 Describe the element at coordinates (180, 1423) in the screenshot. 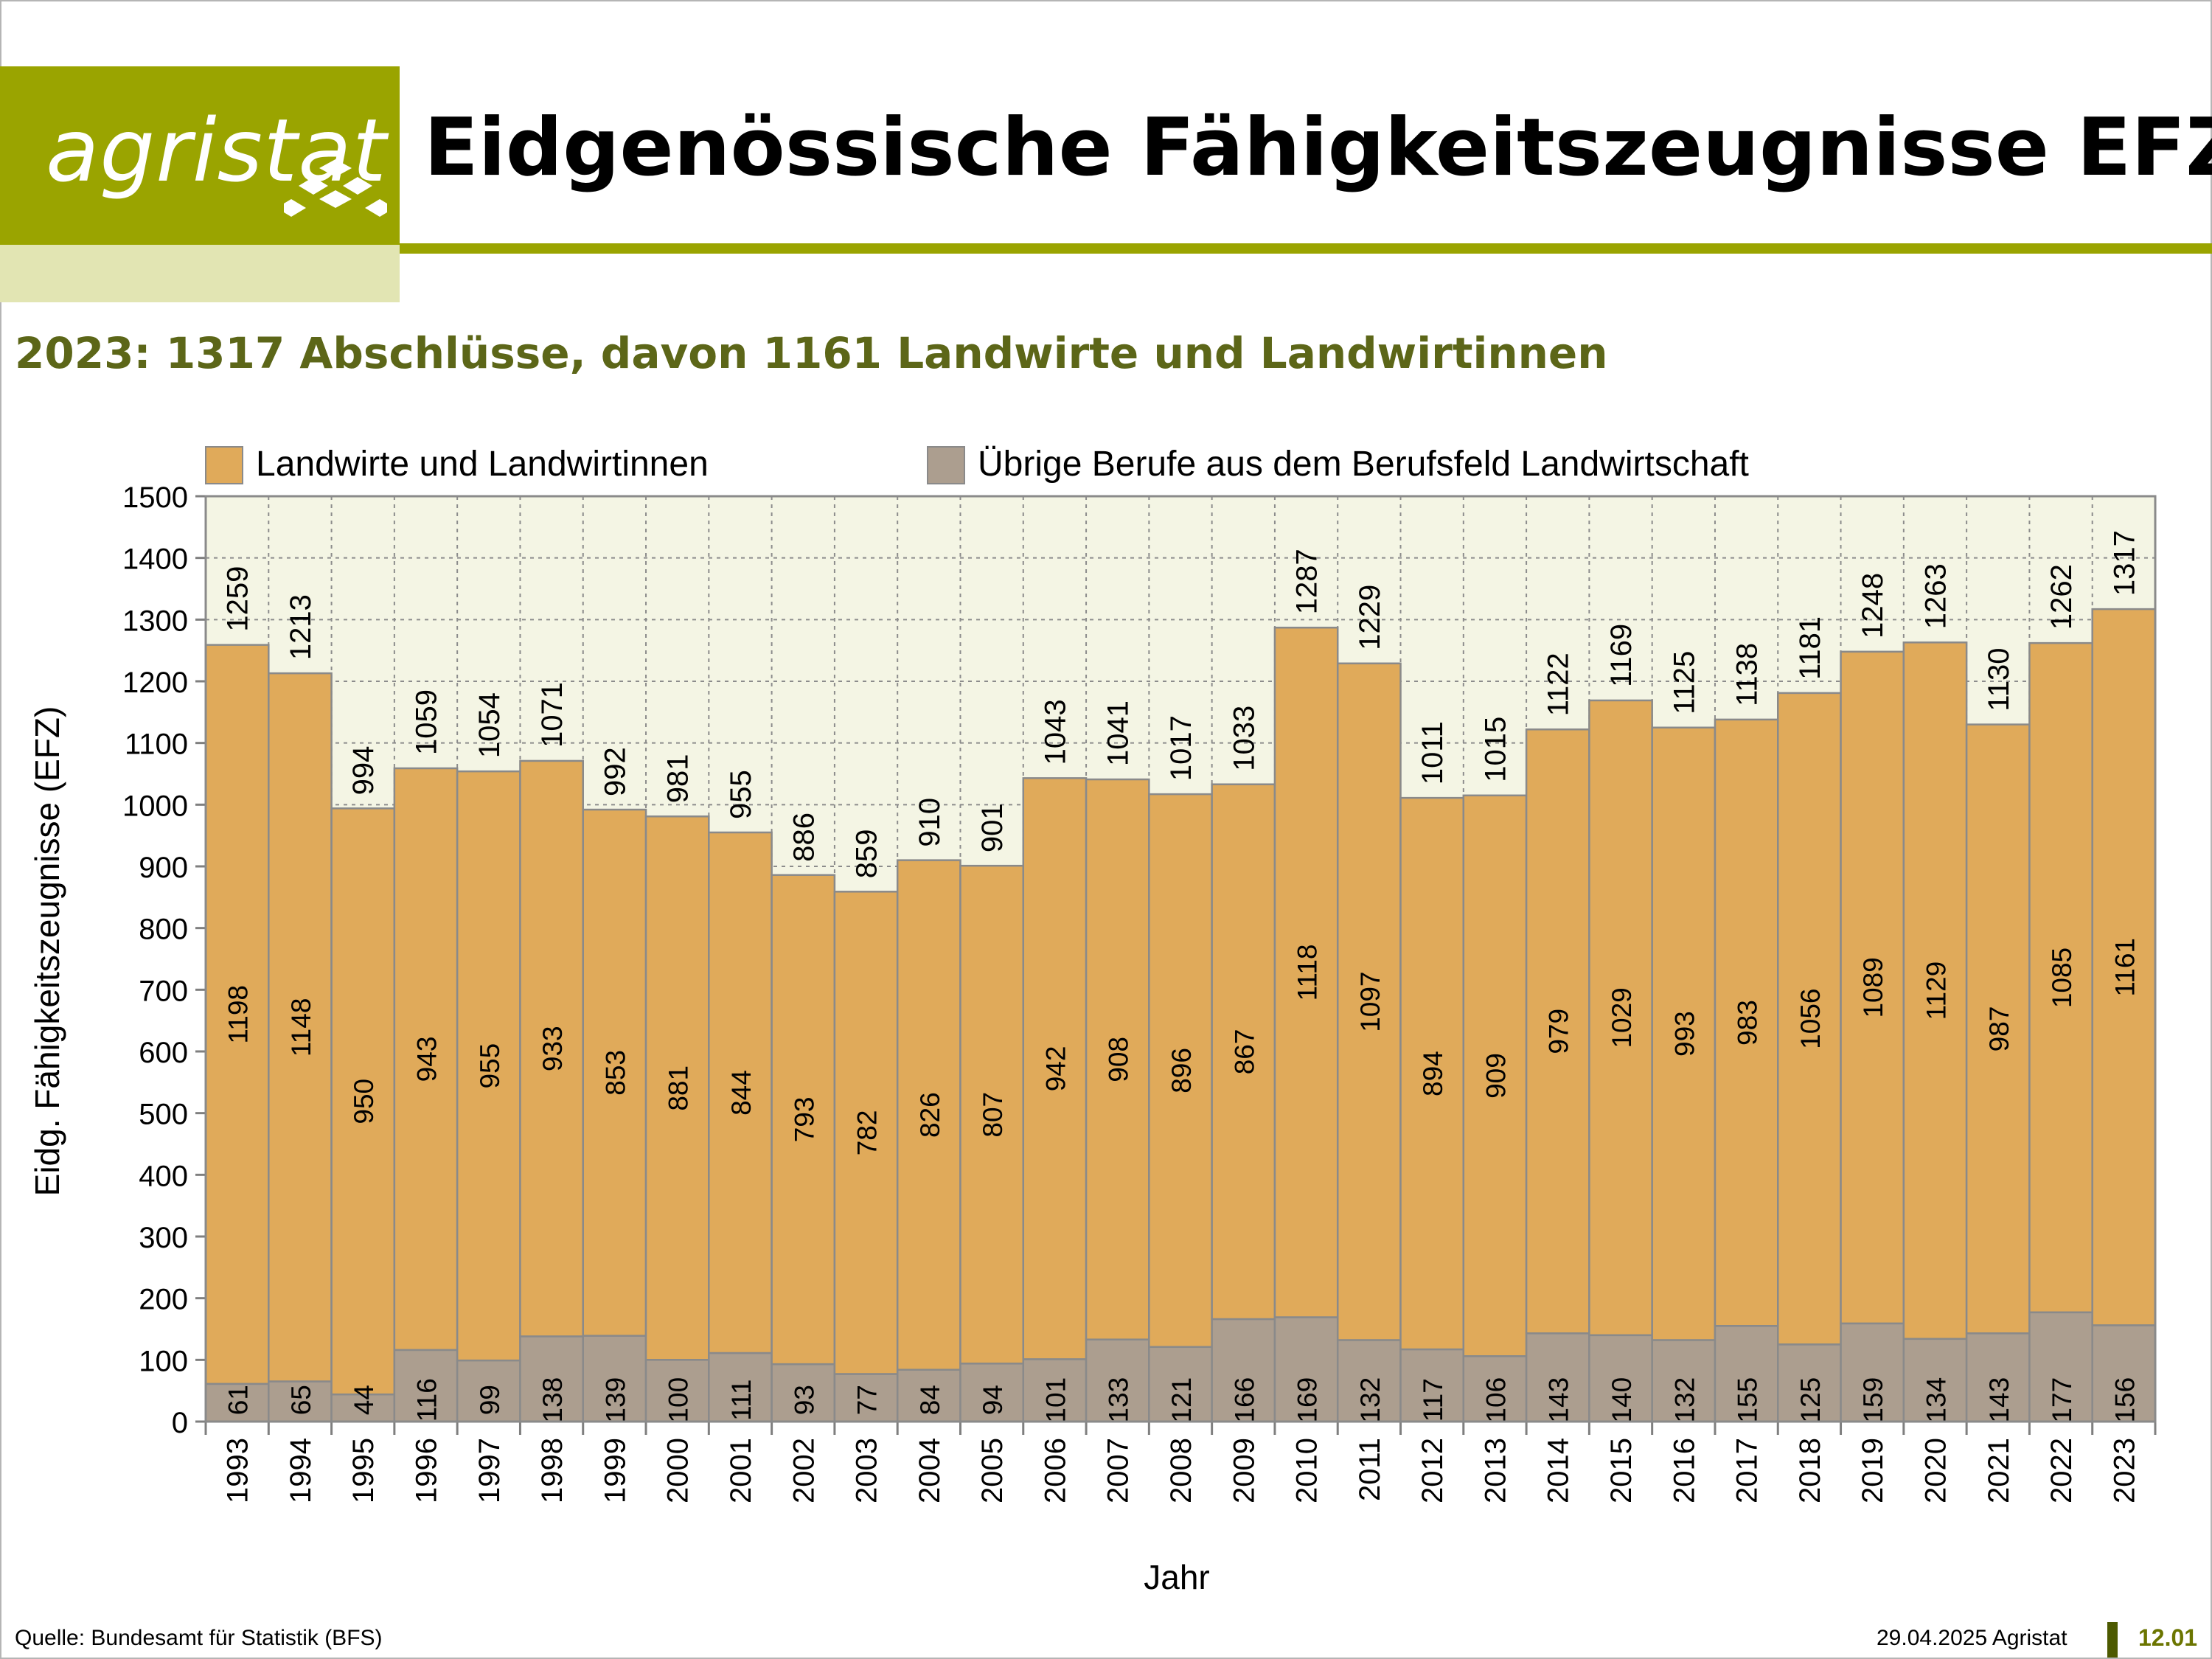

I see `y-tick-label: 0` at that location.